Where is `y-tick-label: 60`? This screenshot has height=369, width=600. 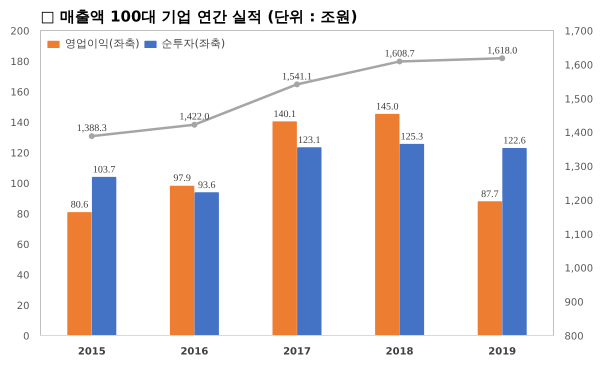
y-tick-label: 60 is located at coordinates (23, 245).